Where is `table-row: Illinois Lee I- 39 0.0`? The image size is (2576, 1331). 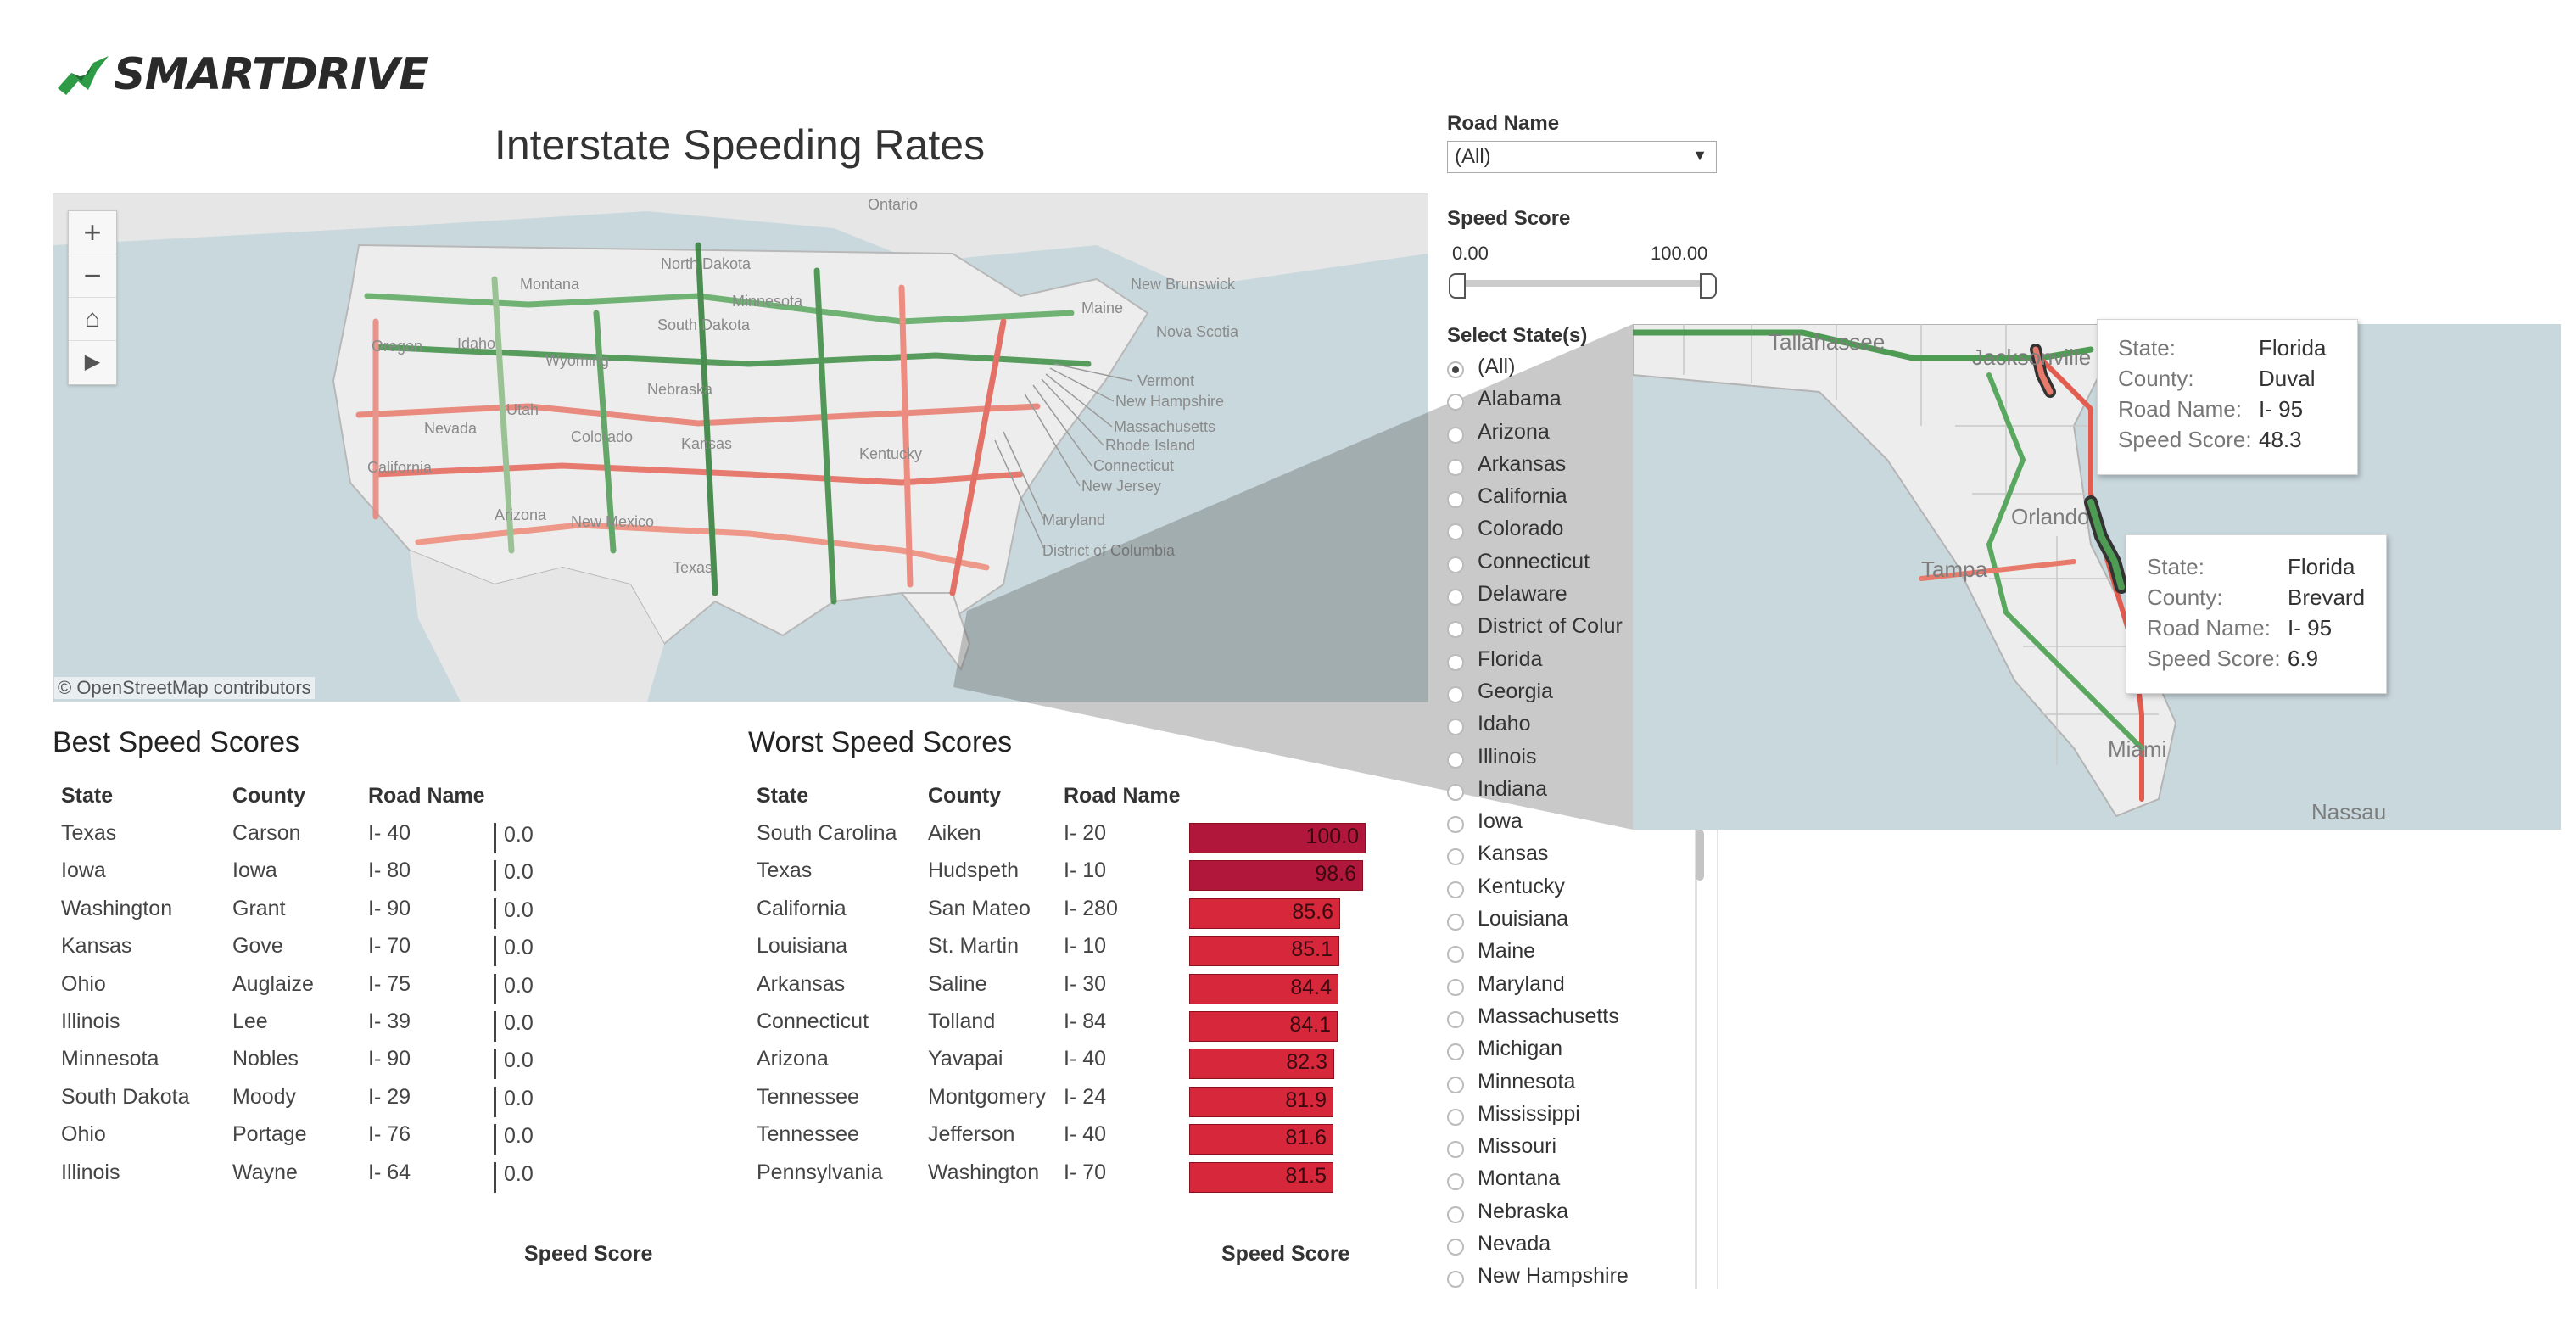 table-row: Illinois Lee I- 39 0.0 is located at coordinates (307, 1026).